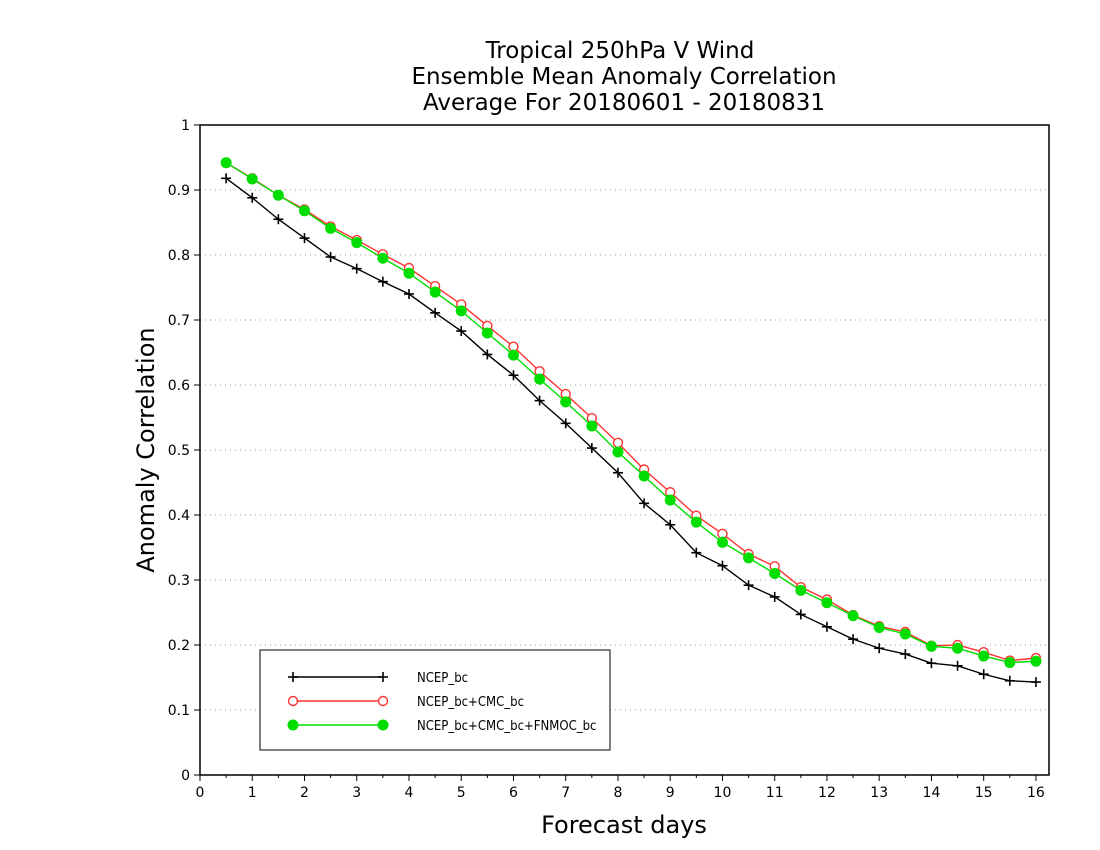 Image resolution: width=1100 pixels, height=850 pixels. I want to click on y-axis-title: Anomaly Correlation, so click(146, 449).